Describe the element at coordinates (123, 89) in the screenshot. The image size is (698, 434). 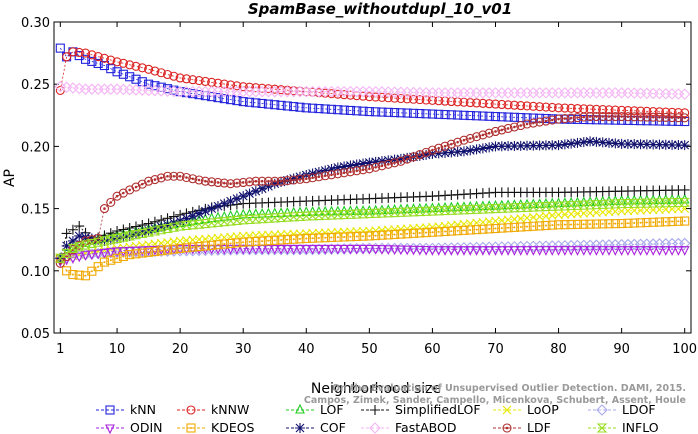
I see `point-FastABOD` at that location.